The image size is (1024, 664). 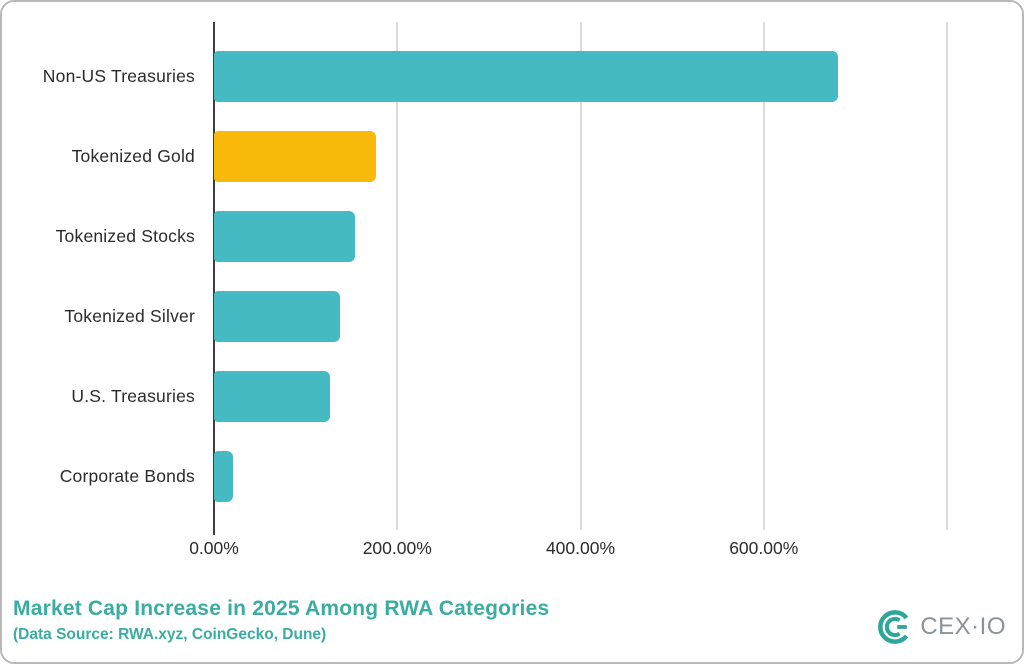 I want to click on x-tick-label: 0.00%, so click(x=214, y=548).